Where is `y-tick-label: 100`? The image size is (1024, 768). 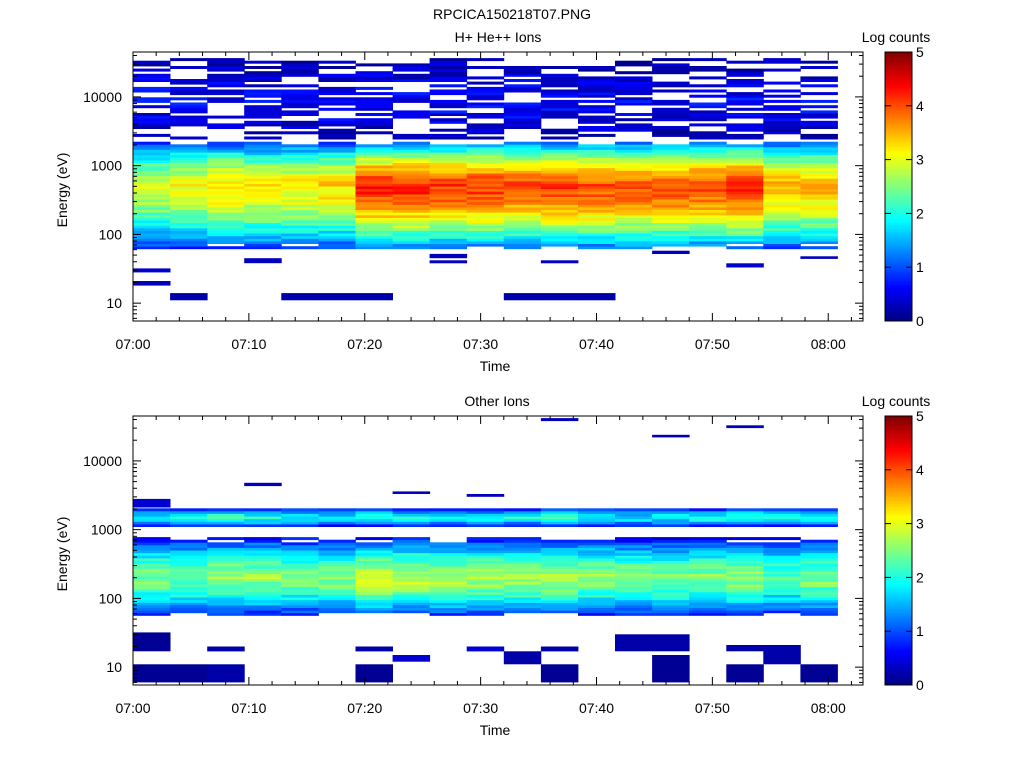 y-tick-label: 100 is located at coordinates (111, 598).